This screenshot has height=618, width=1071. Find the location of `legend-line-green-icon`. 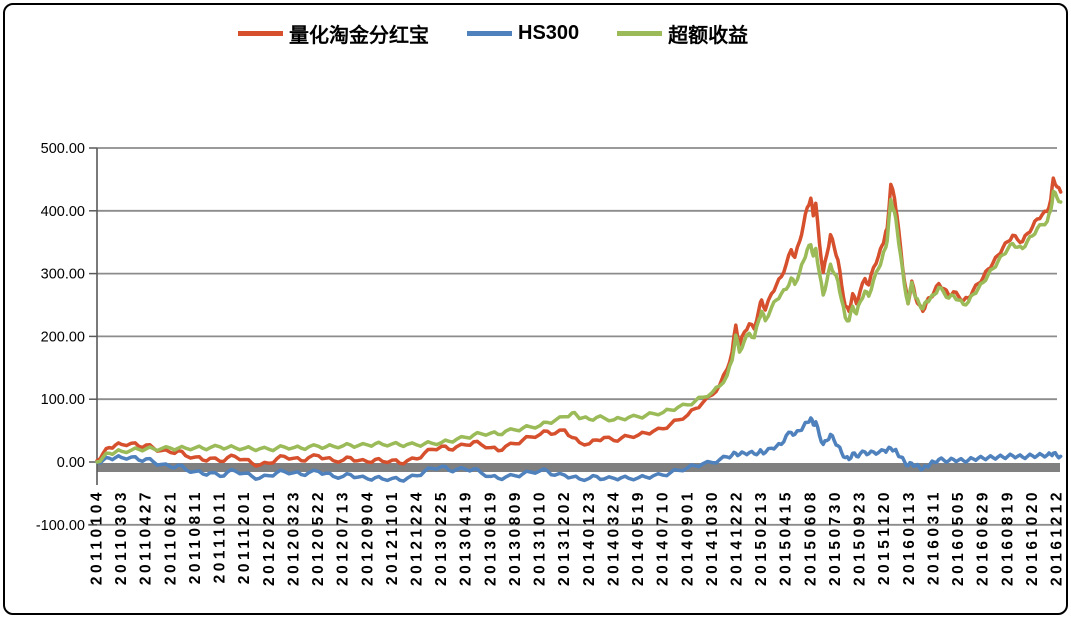

legend-line-green-icon is located at coordinates (640, 33).